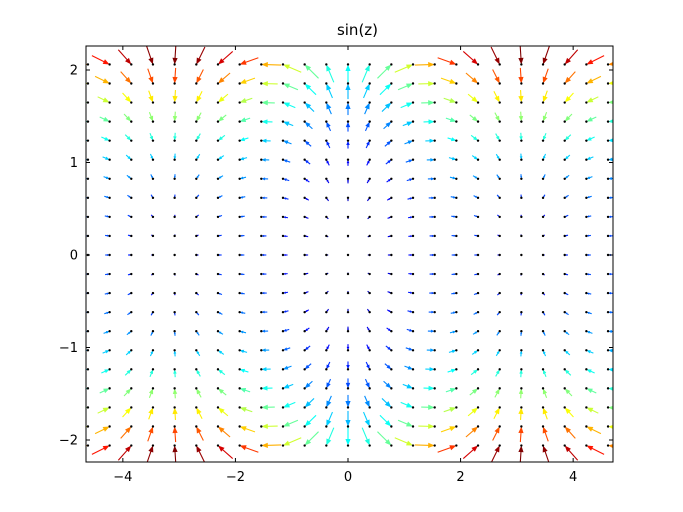 This screenshot has width=683, height=512. What do you see at coordinates (122, 477) in the screenshot?
I see `x-tick-label: −4` at bounding box center [122, 477].